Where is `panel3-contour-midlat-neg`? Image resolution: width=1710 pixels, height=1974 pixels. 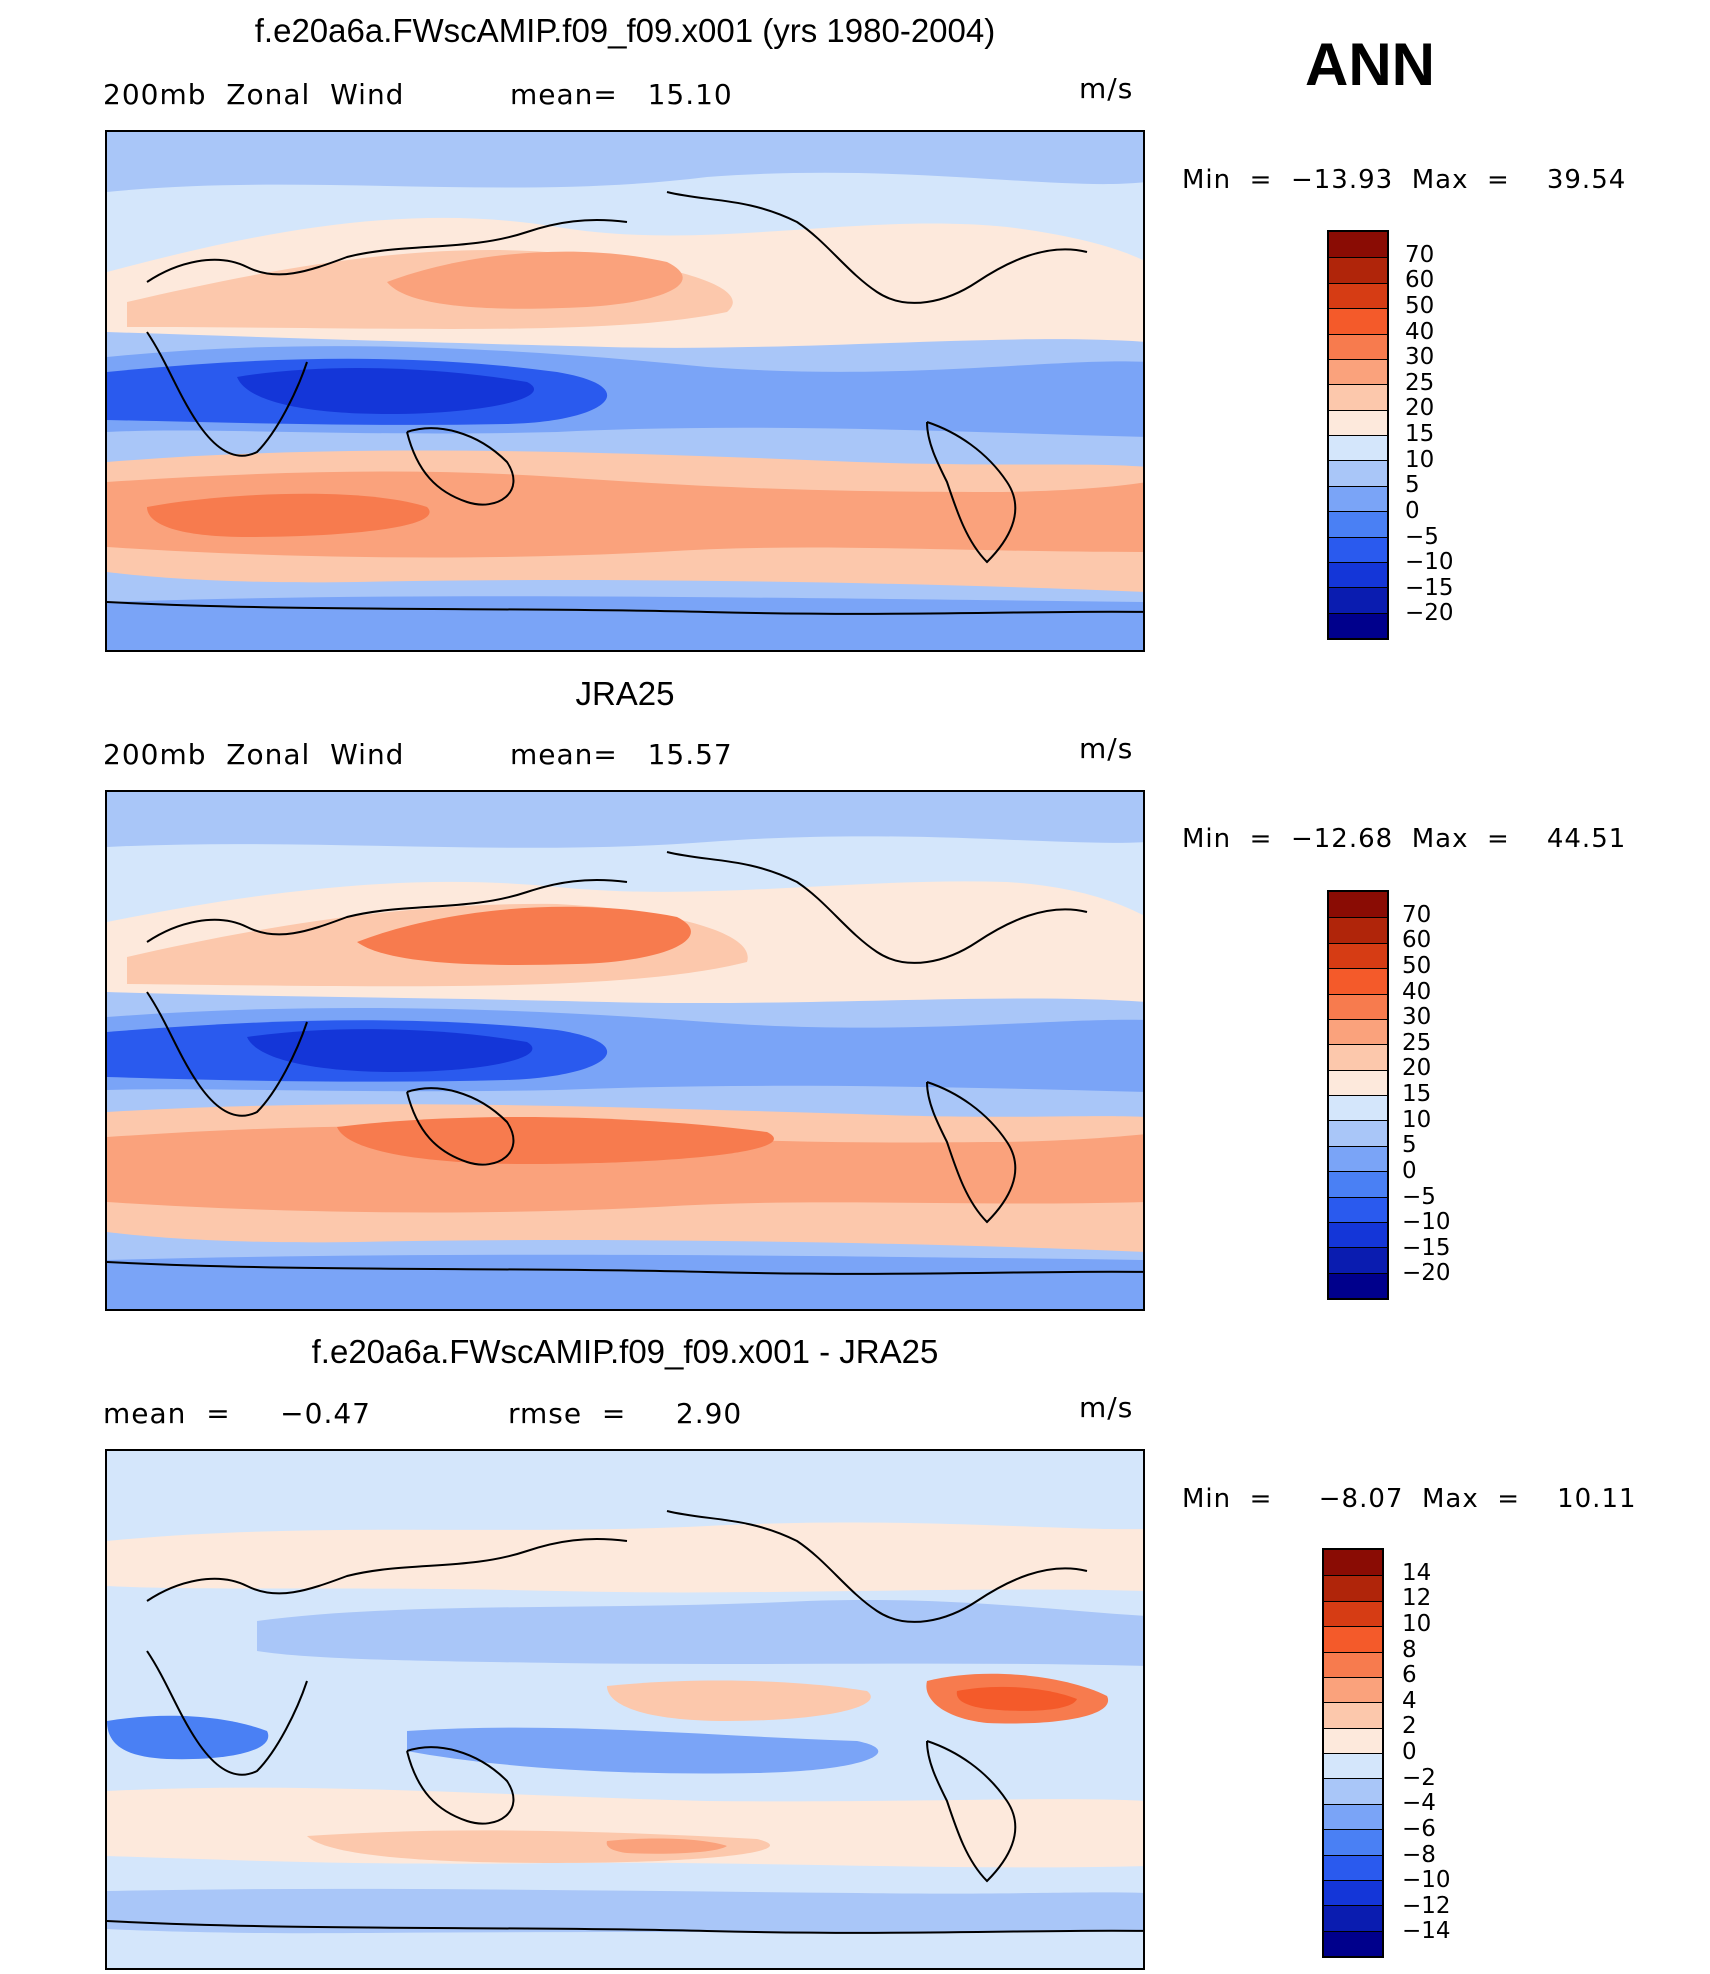 panel3-contour-midlat-neg is located at coordinates (700, 1633).